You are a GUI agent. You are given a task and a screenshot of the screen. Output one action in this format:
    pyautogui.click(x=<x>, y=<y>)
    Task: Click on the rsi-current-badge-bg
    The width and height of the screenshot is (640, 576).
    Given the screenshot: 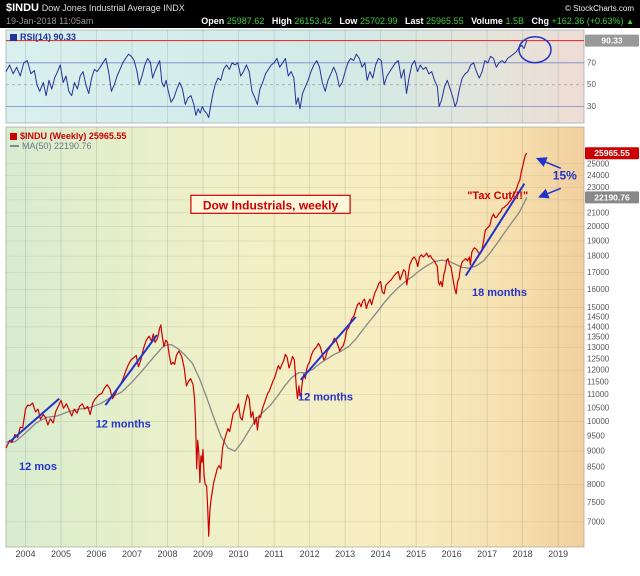 What is the action you would take?
    pyautogui.click(x=612, y=40)
    